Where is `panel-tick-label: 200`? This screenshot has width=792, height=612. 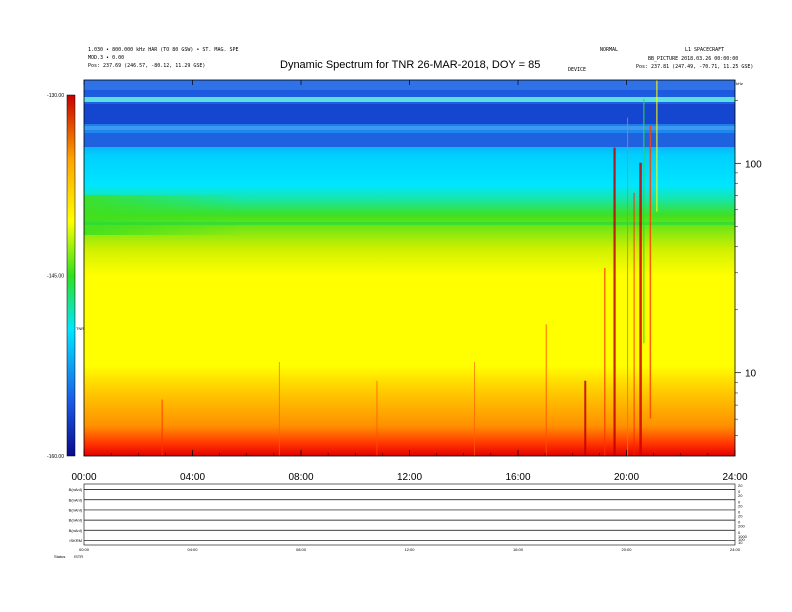 panel-tick-label: 200 is located at coordinates (741, 526).